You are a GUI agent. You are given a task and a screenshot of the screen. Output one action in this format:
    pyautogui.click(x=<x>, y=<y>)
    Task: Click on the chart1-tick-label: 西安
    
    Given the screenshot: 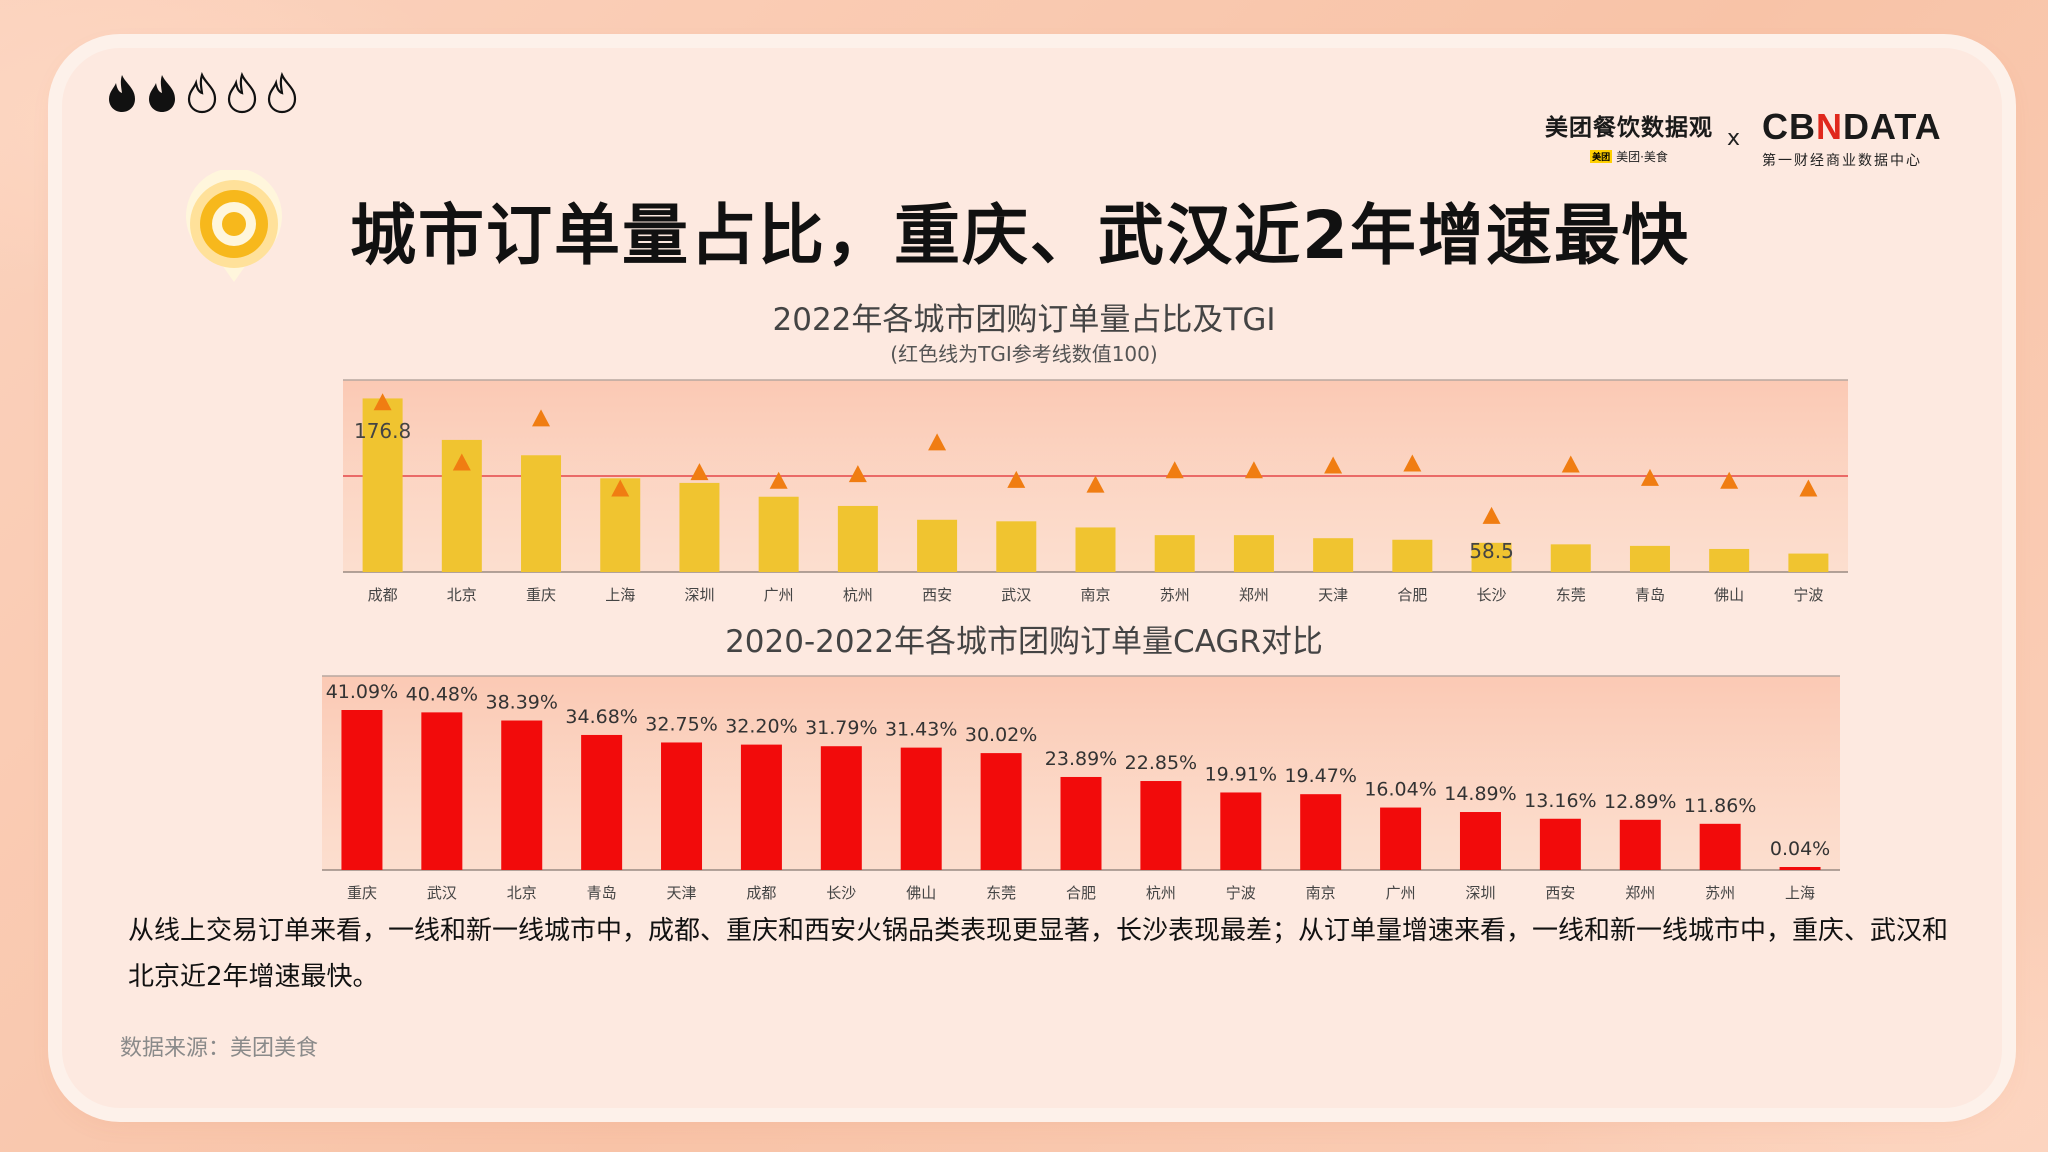 What is the action you would take?
    pyautogui.click(x=937, y=595)
    